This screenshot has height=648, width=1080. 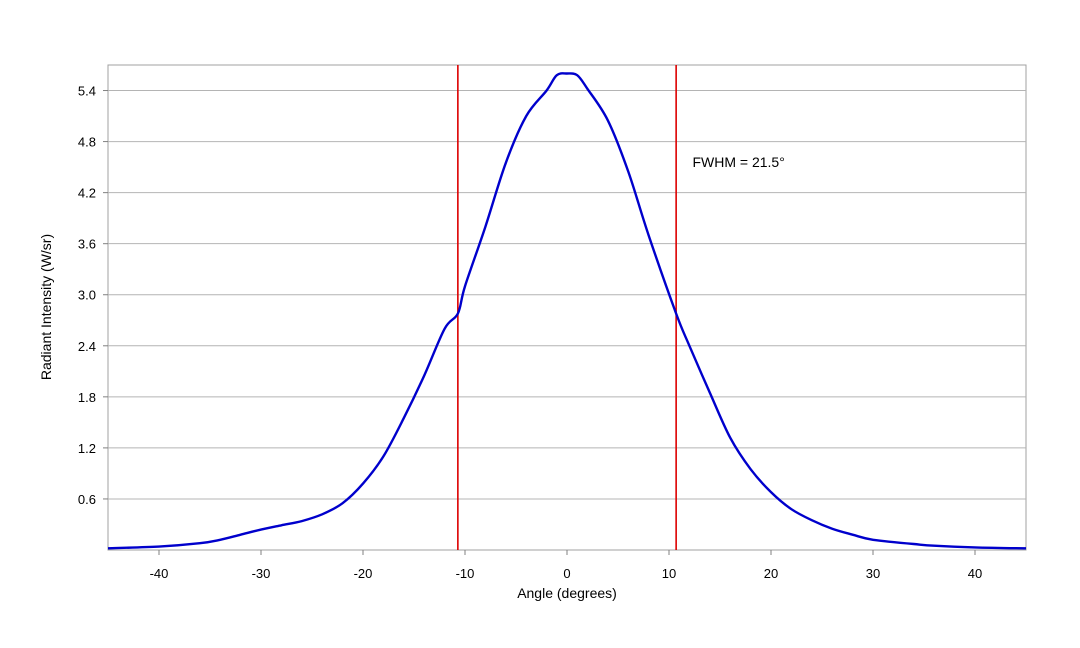 What do you see at coordinates (465, 573) in the screenshot?
I see `x-tick-label: -10` at bounding box center [465, 573].